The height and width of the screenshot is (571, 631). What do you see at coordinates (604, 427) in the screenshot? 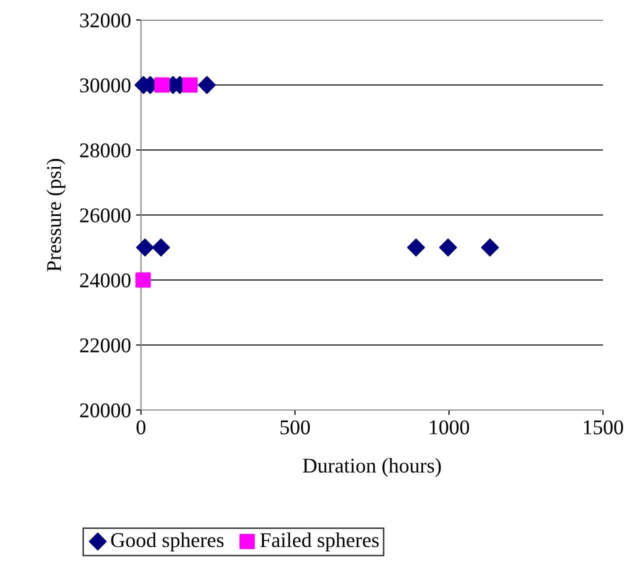
I see `x-tick-label: 1500` at bounding box center [604, 427].